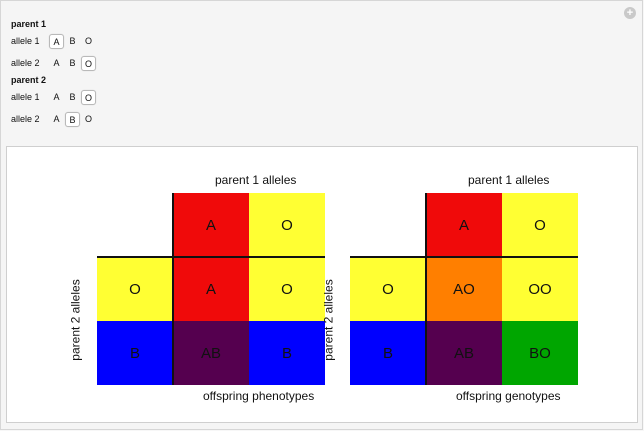  What do you see at coordinates (540, 353) in the screenshot?
I see `offspring-cell: BO` at bounding box center [540, 353].